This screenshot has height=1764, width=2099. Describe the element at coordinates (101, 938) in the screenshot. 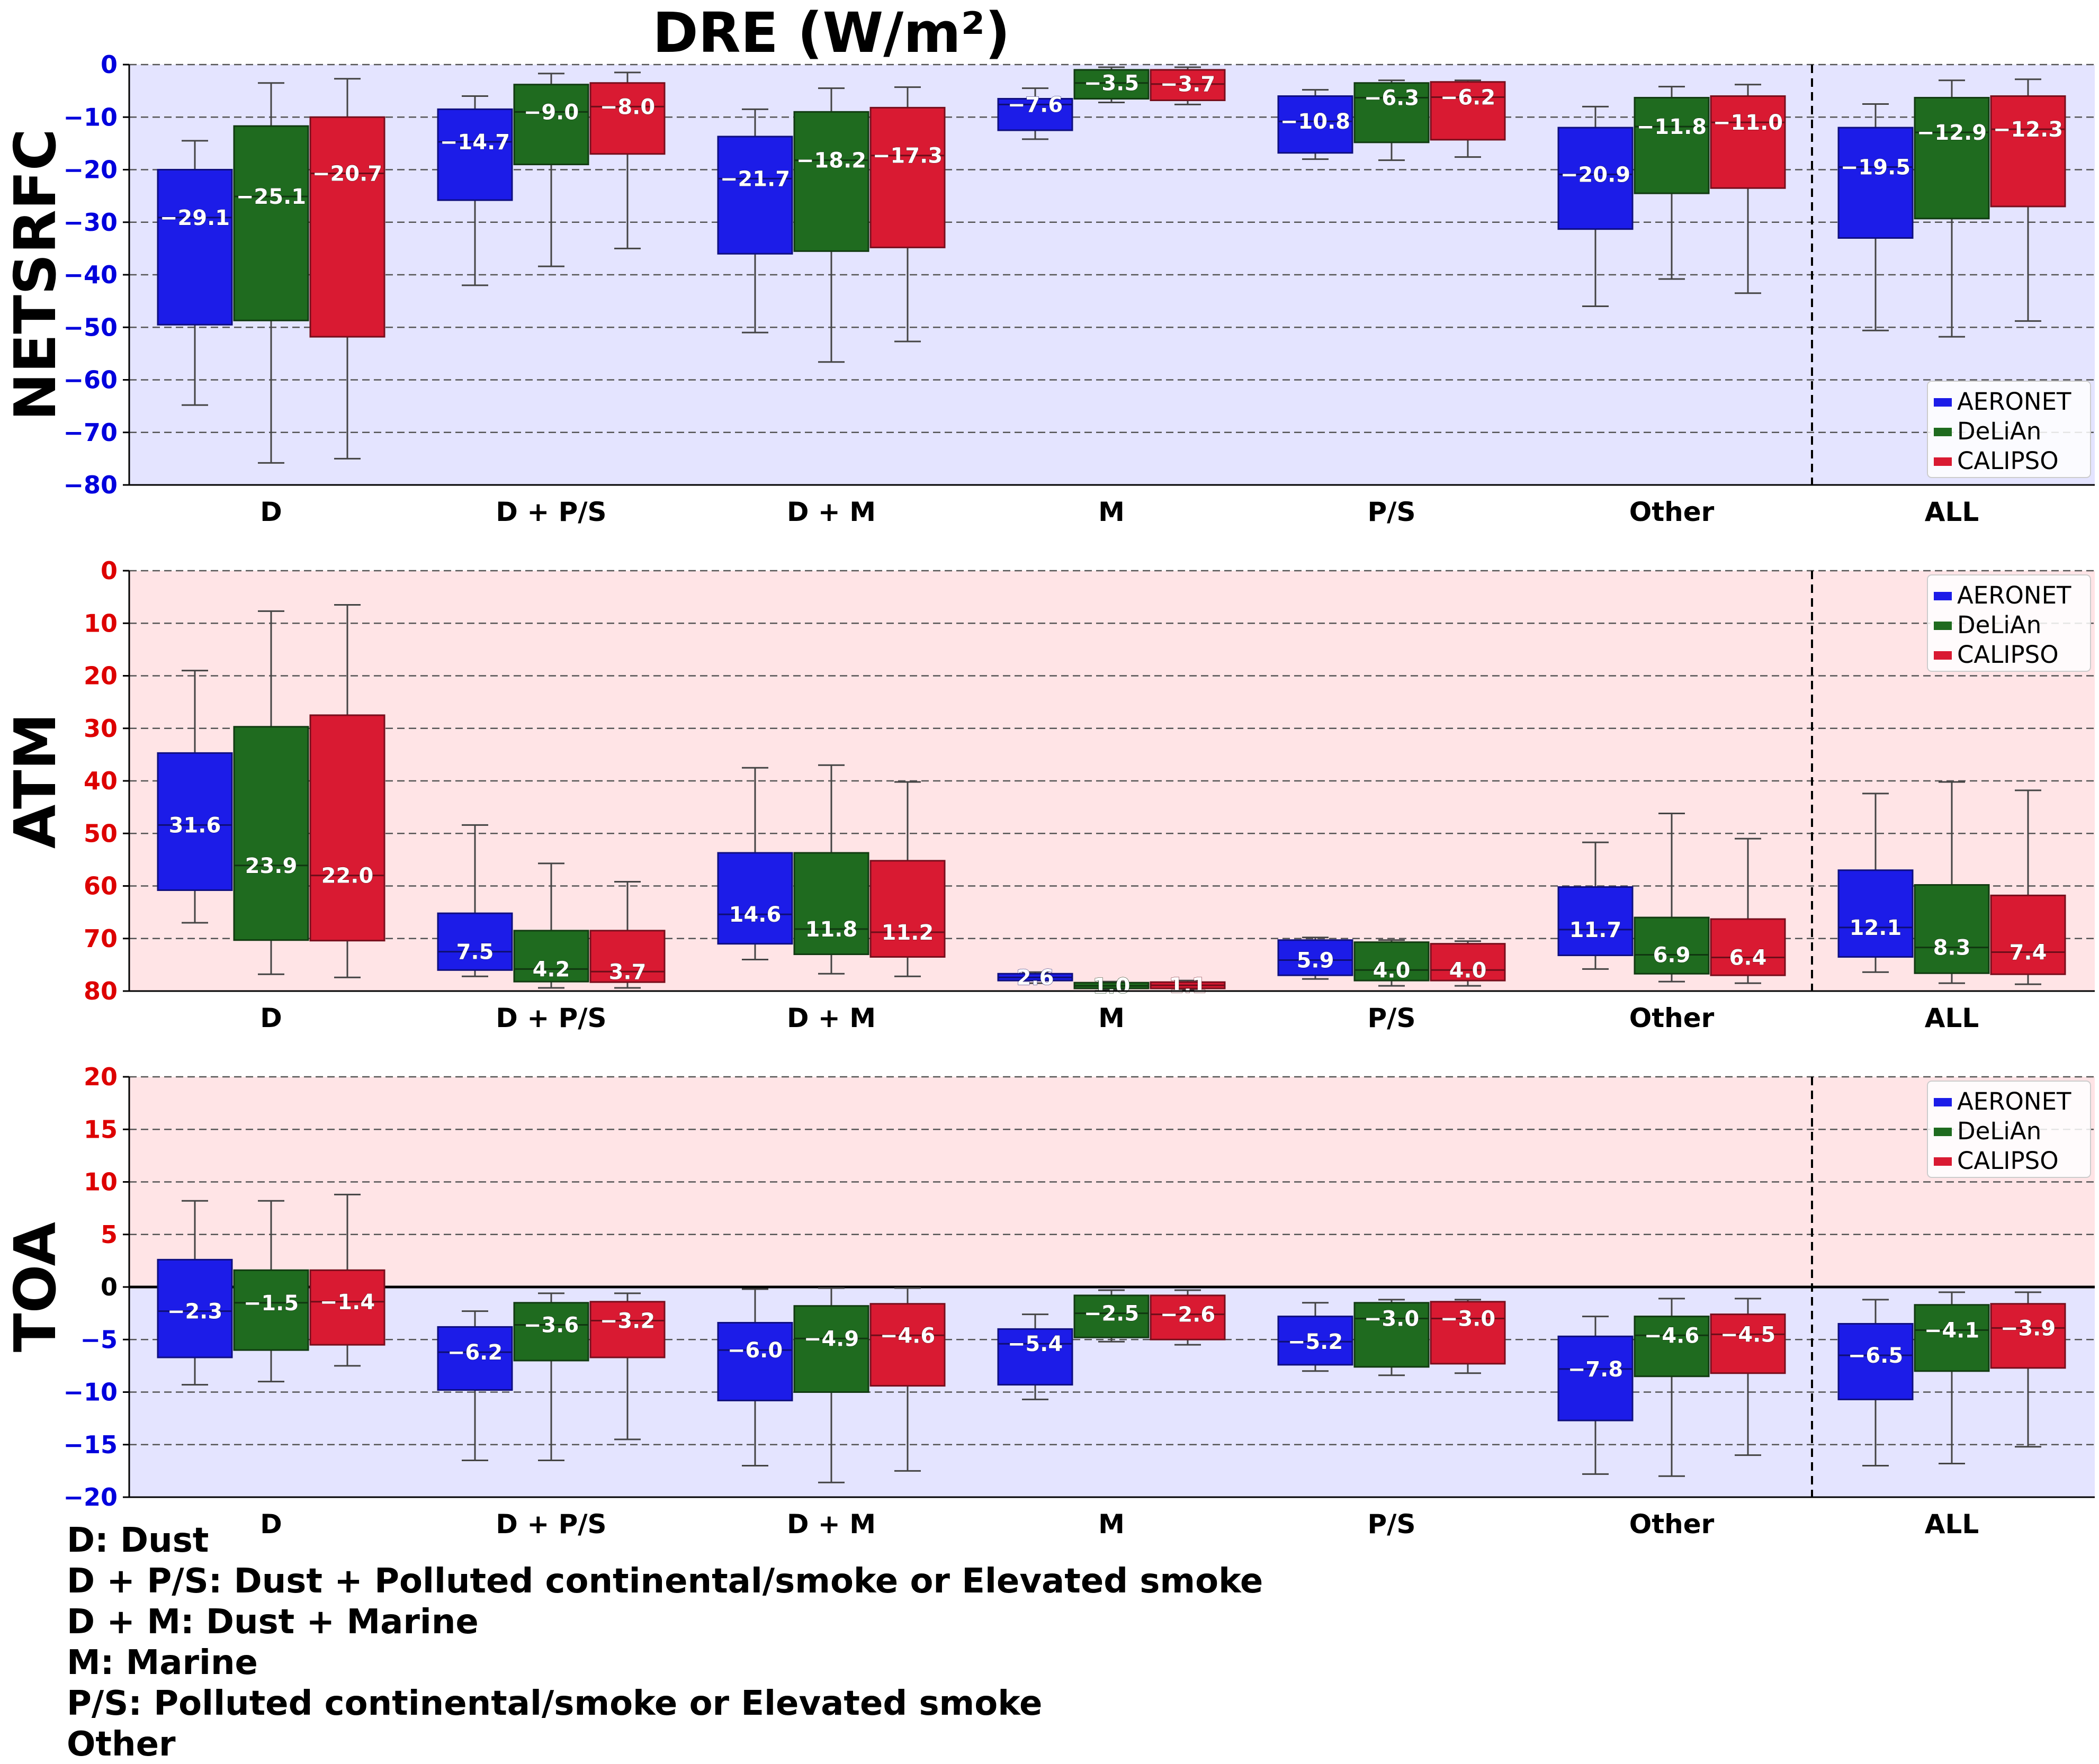

I see `y-tick-label: 70` at that location.